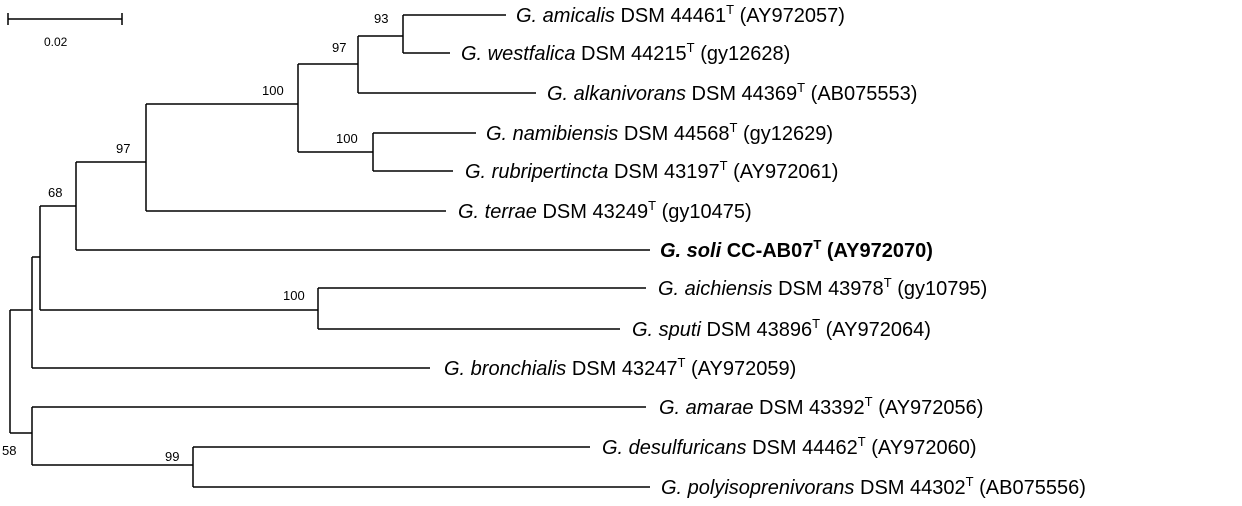  Describe the element at coordinates (65, 31) in the screenshot. I see `scale-bar: 0.02` at that location.